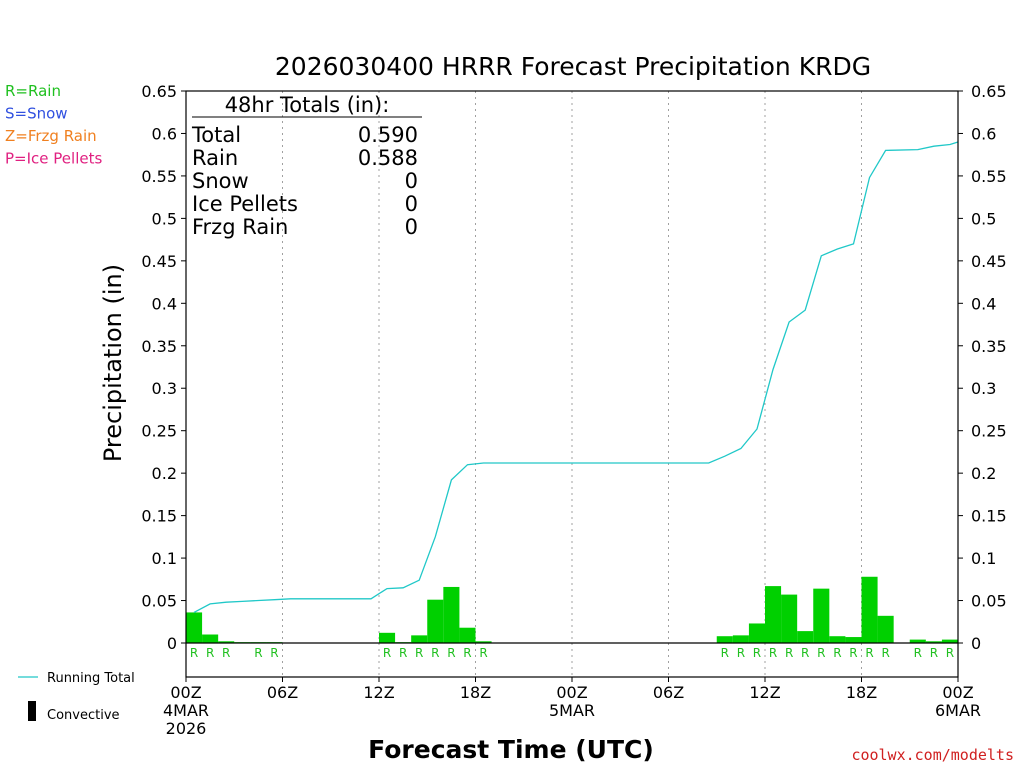 The image size is (1024, 768). I want to click on y-tick-label-right: 0, so click(976, 643).